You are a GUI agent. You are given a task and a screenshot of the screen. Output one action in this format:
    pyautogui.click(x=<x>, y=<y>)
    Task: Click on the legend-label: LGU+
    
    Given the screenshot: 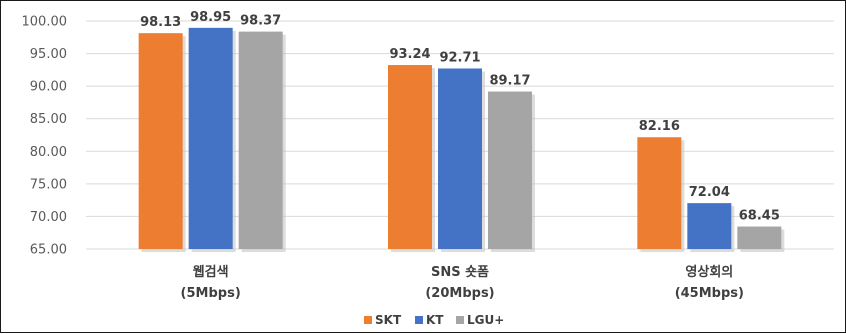 What is the action you would take?
    pyautogui.click(x=485, y=320)
    